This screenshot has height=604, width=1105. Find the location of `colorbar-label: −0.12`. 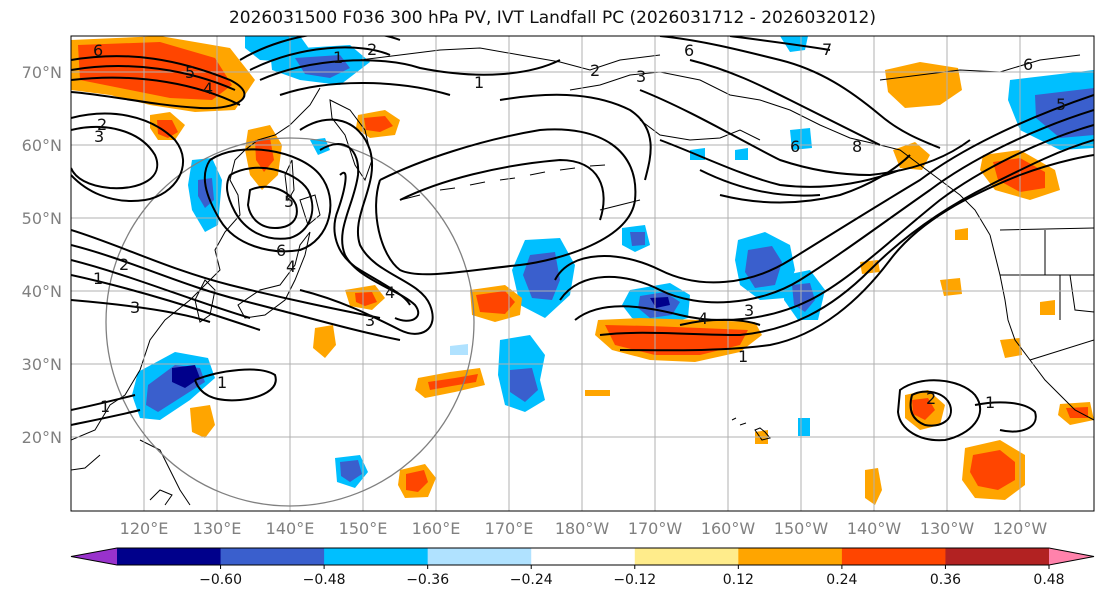

colorbar-label: −0.12 is located at coordinates (634, 580).